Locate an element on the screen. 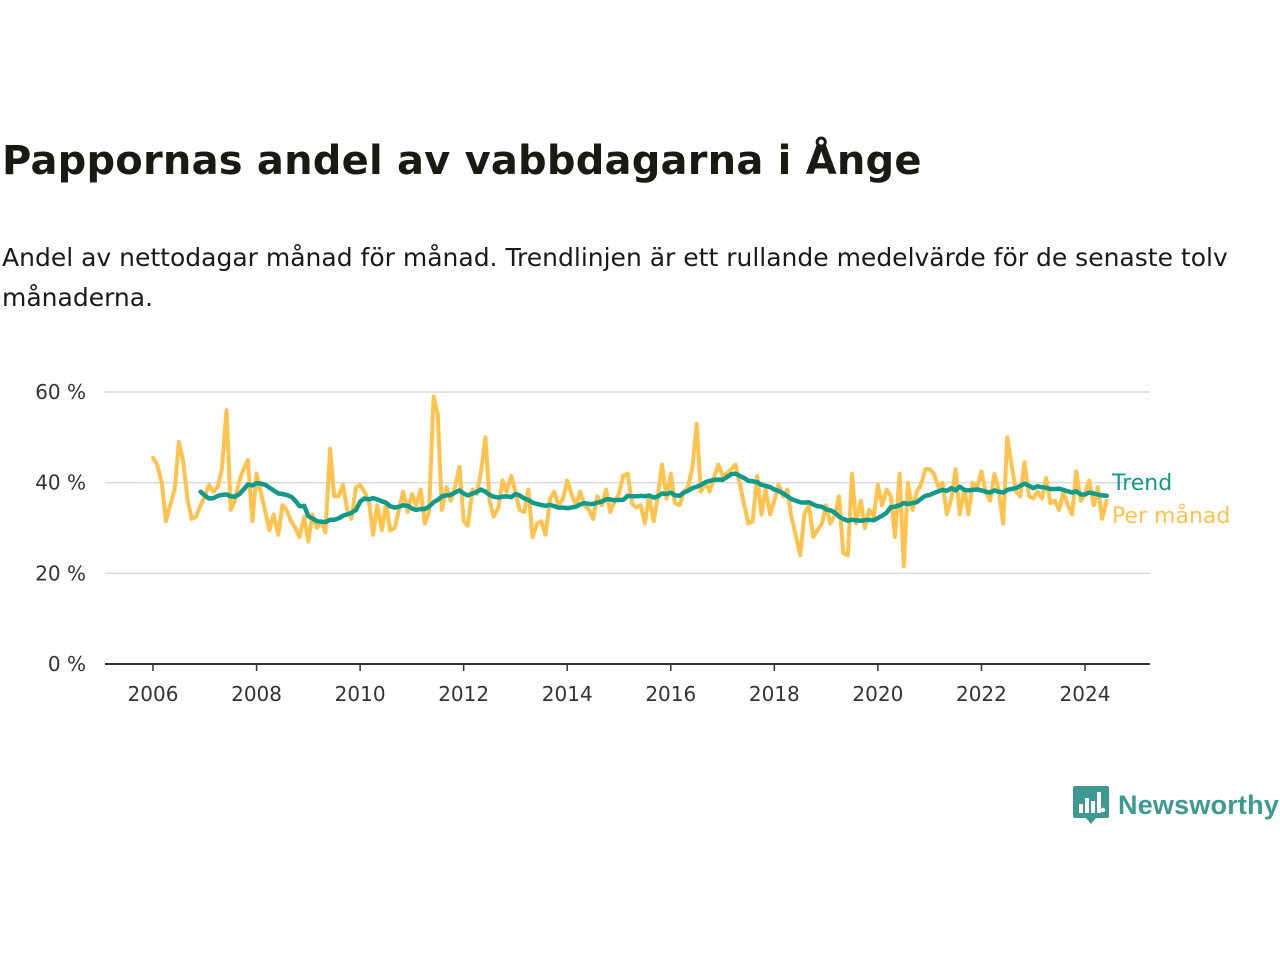 This screenshot has width=1280, height=960. x-tick-label: 2012 is located at coordinates (463, 694).